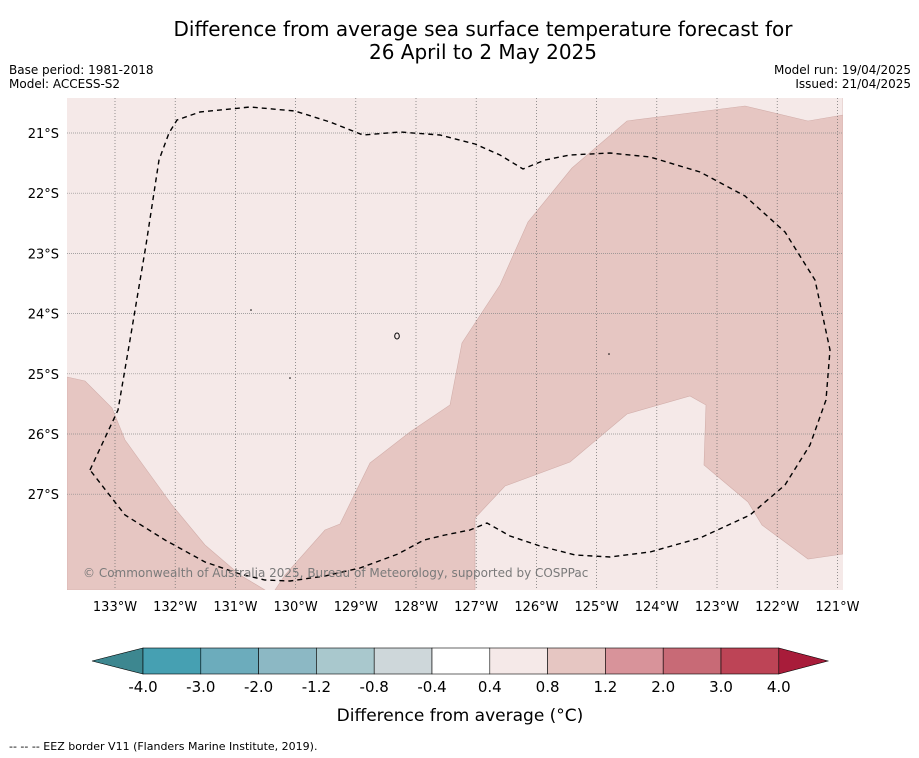 Image resolution: width=919 pixels, height=758 pixels. Describe the element at coordinates (175, 607) in the screenshot. I see `longitude-label: 132°W` at that location.